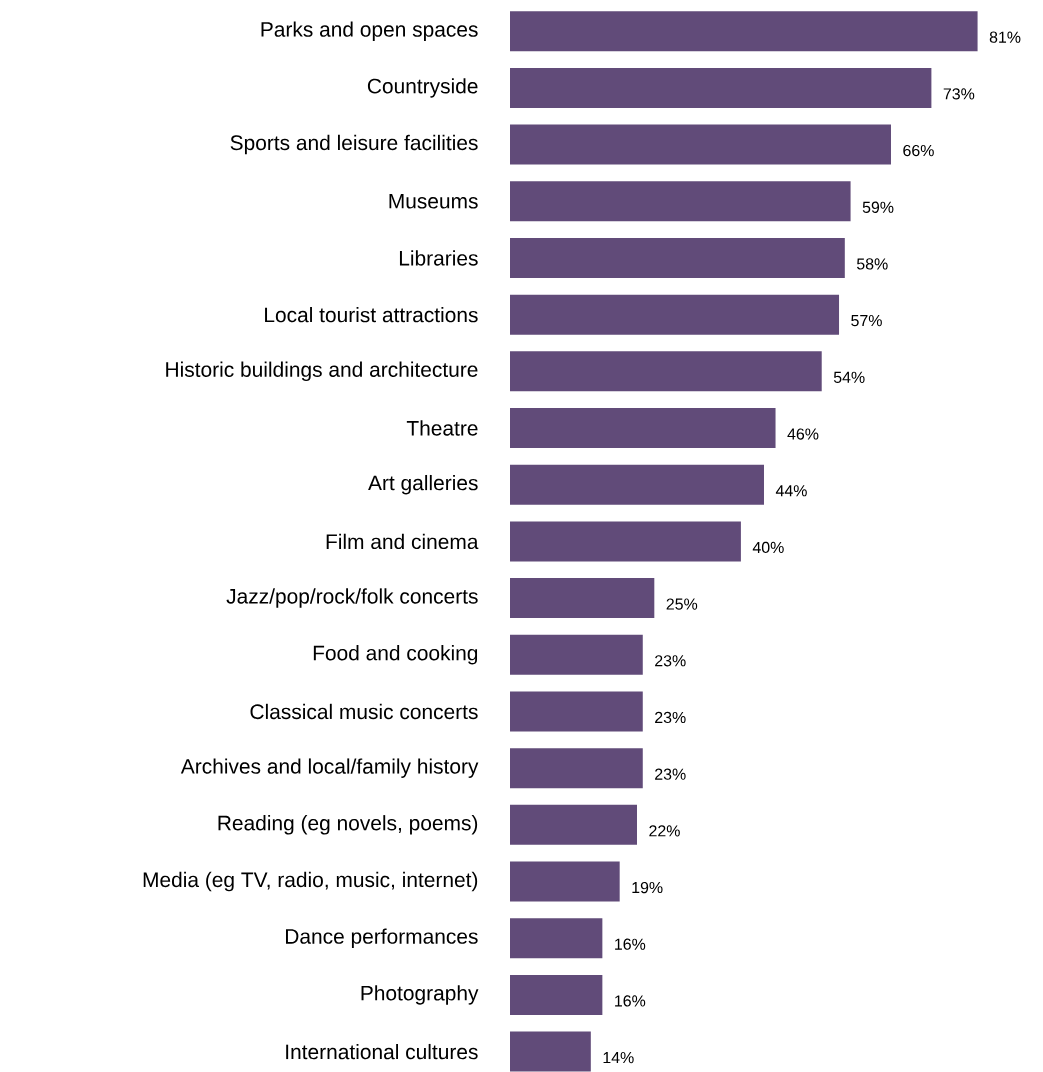  I want to click on y-tick-label: Theatre, so click(442, 428).